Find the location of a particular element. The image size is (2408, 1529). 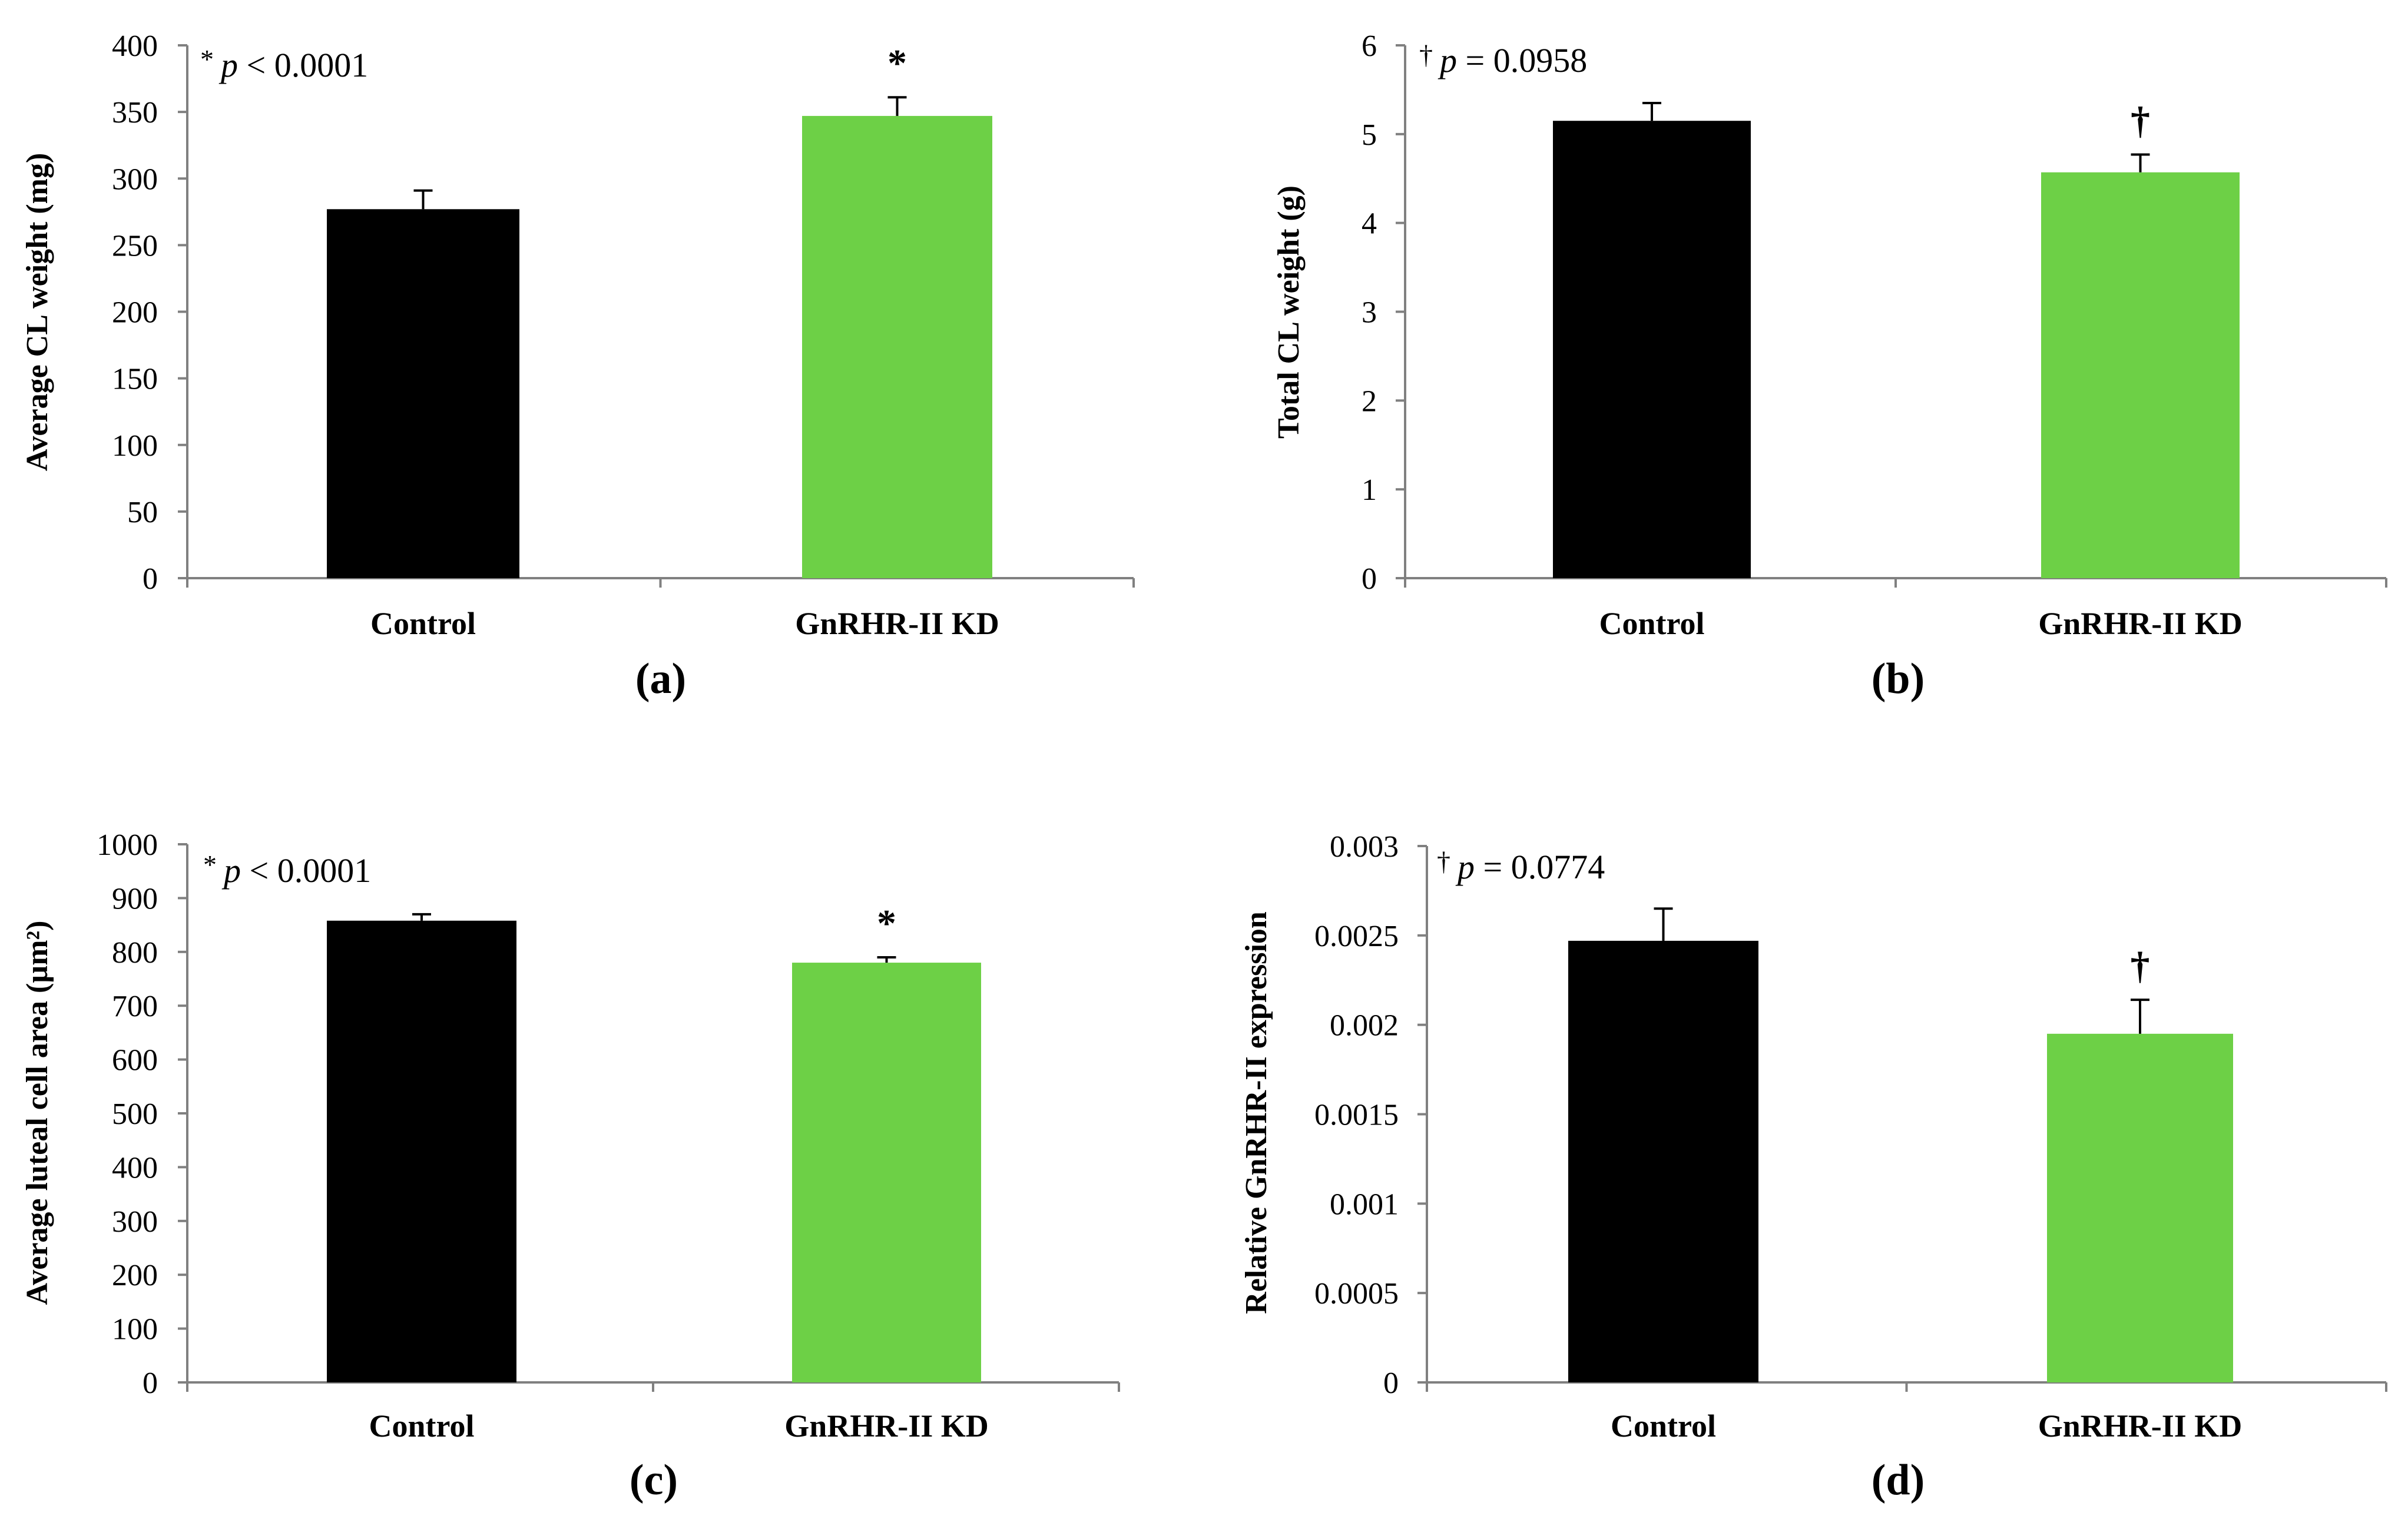

bar-c-gnrhr-ii-kd is located at coordinates (886, 1172).